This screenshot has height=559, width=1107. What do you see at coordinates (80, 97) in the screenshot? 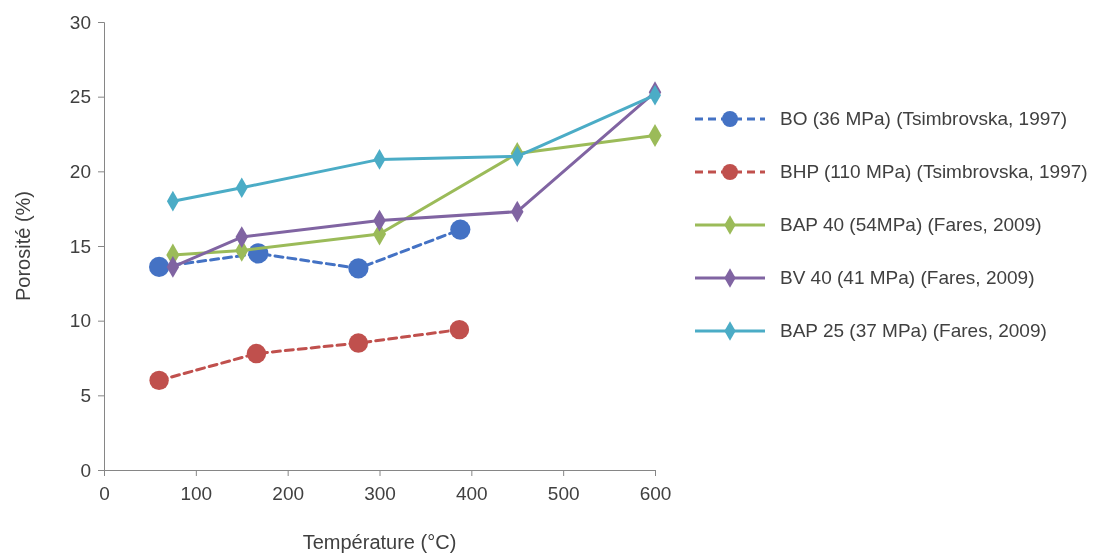
I see `y-tick-label: 25` at bounding box center [80, 97].